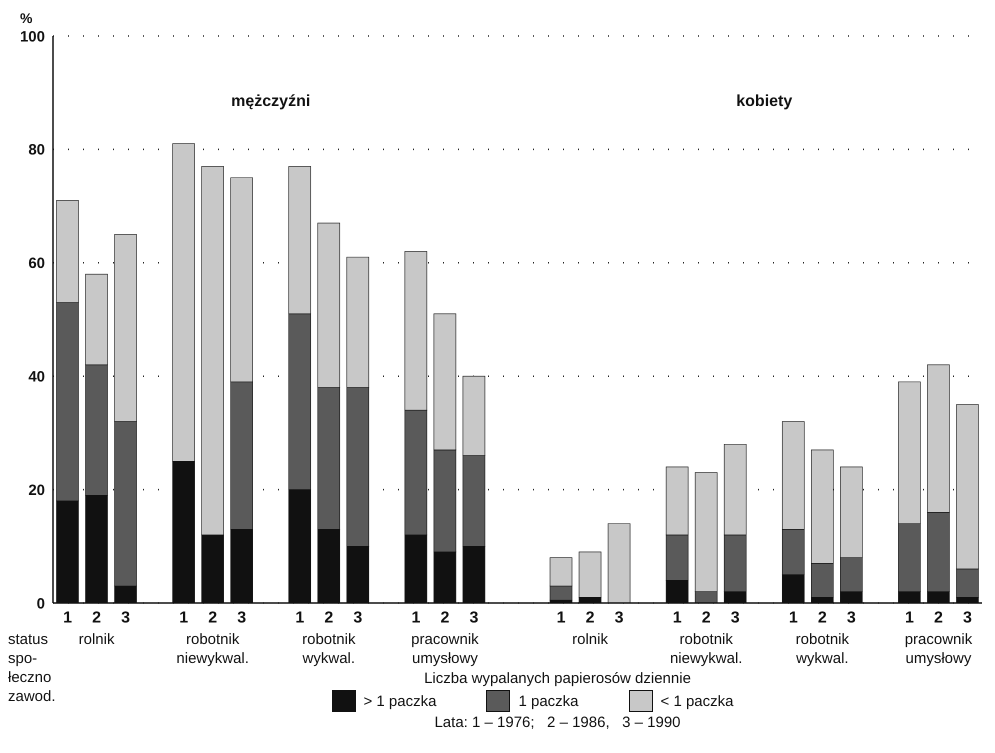  What do you see at coordinates (557, 722) in the screenshot?
I see `text: Lata: 1 – 1976; 2 – 1986, 3 – 1990` at bounding box center [557, 722].